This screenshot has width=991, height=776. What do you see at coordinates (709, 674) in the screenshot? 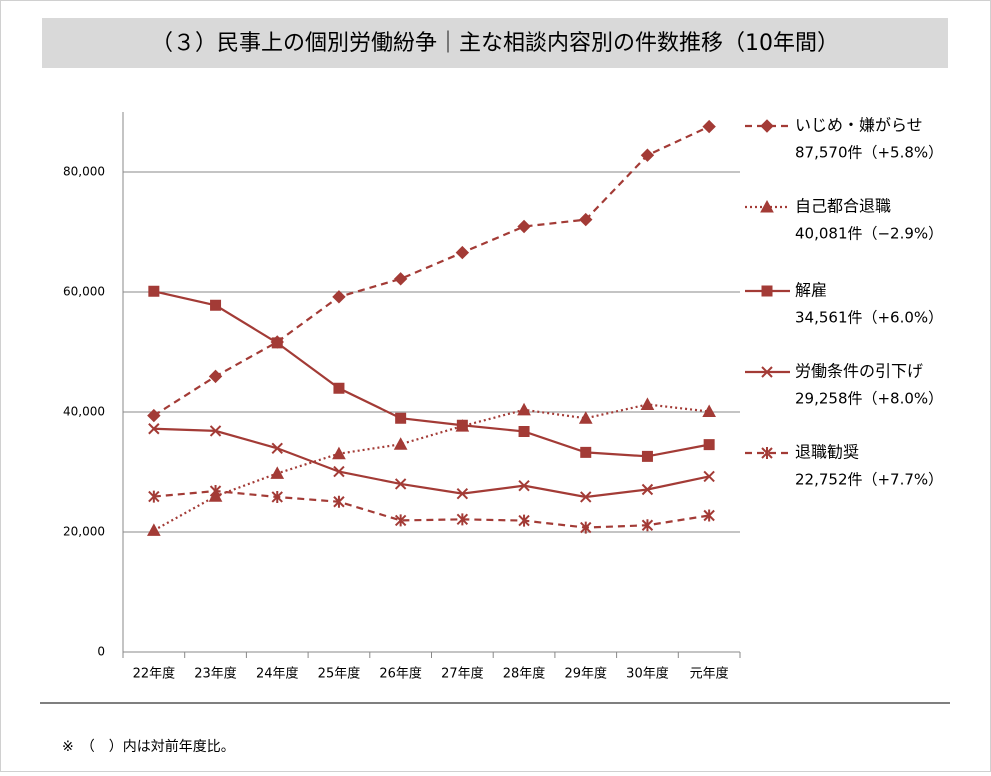
I see `x-tick-label: 元年度` at bounding box center [709, 674].